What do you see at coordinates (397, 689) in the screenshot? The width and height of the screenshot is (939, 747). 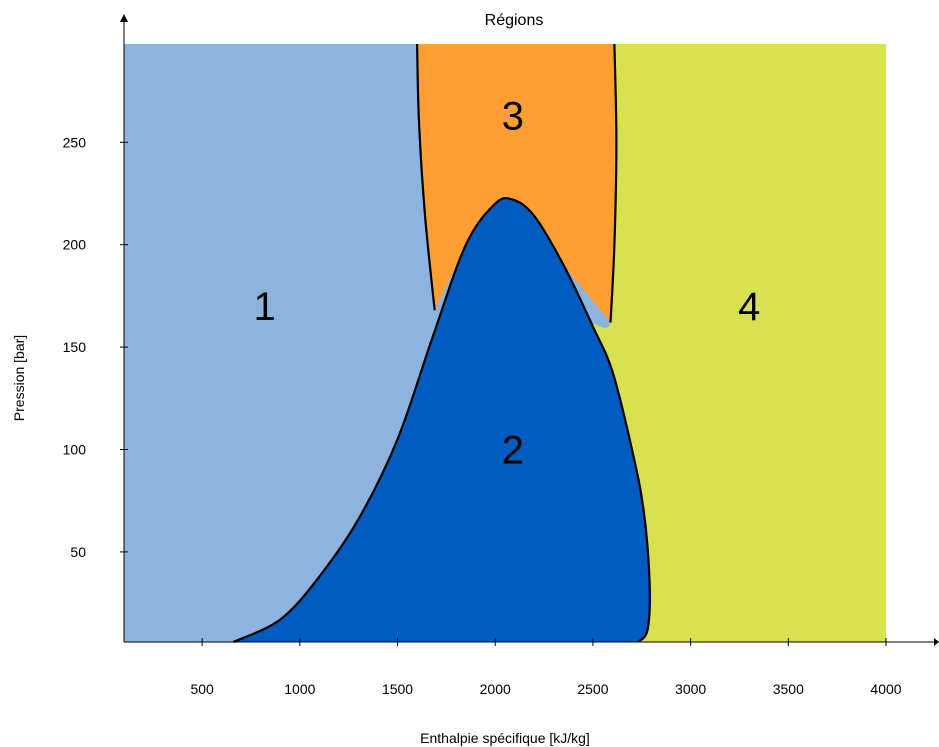 I see `x-tick-label: 1500` at bounding box center [397, 689].